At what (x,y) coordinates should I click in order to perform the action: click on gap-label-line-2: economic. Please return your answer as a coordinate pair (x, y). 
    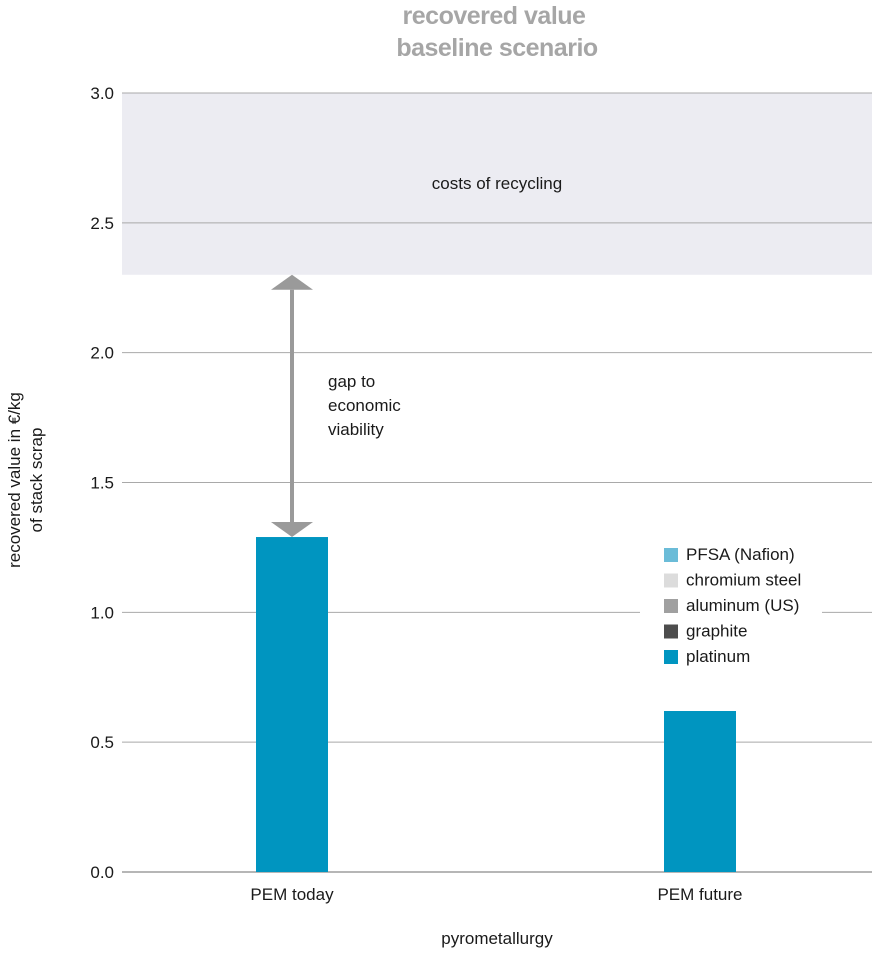
    Looking at the image, I should click on (364, 405).